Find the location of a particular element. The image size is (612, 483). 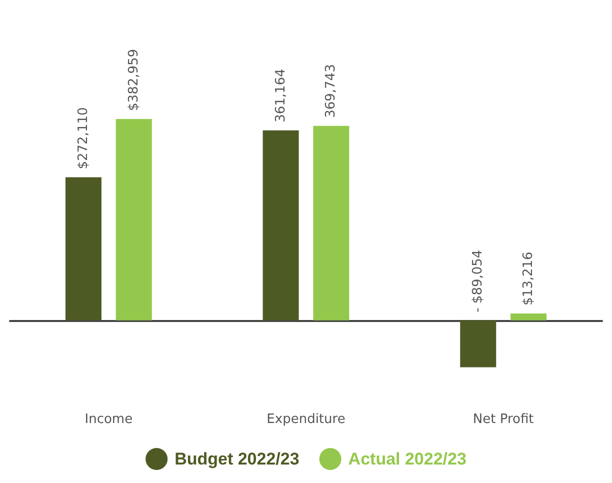

data-label: $272,110 is located at coordinates (83, 138).